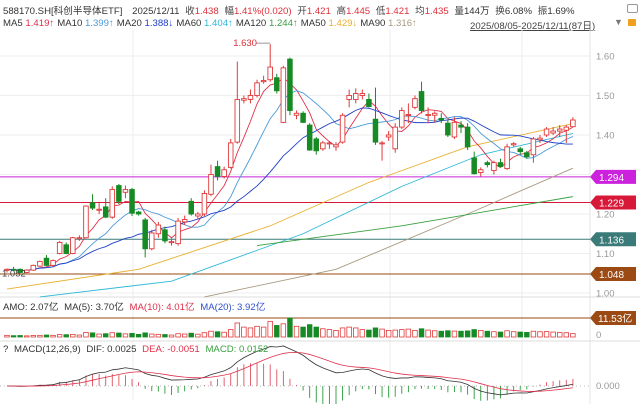 This screenshot has width=640, height=404. Describe the element at coordinates (6, 349) in the screenshot. I see `help-icon: ?` at that location.